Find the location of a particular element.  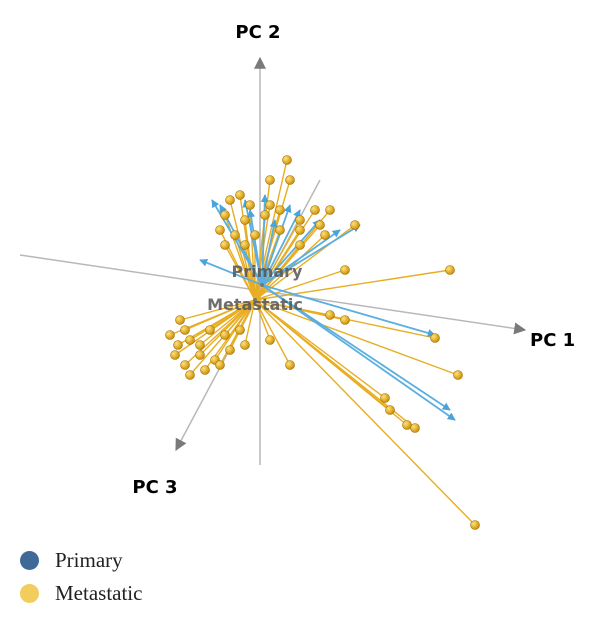

centroid-label: Metastatic is located at coordinates (255, 304).